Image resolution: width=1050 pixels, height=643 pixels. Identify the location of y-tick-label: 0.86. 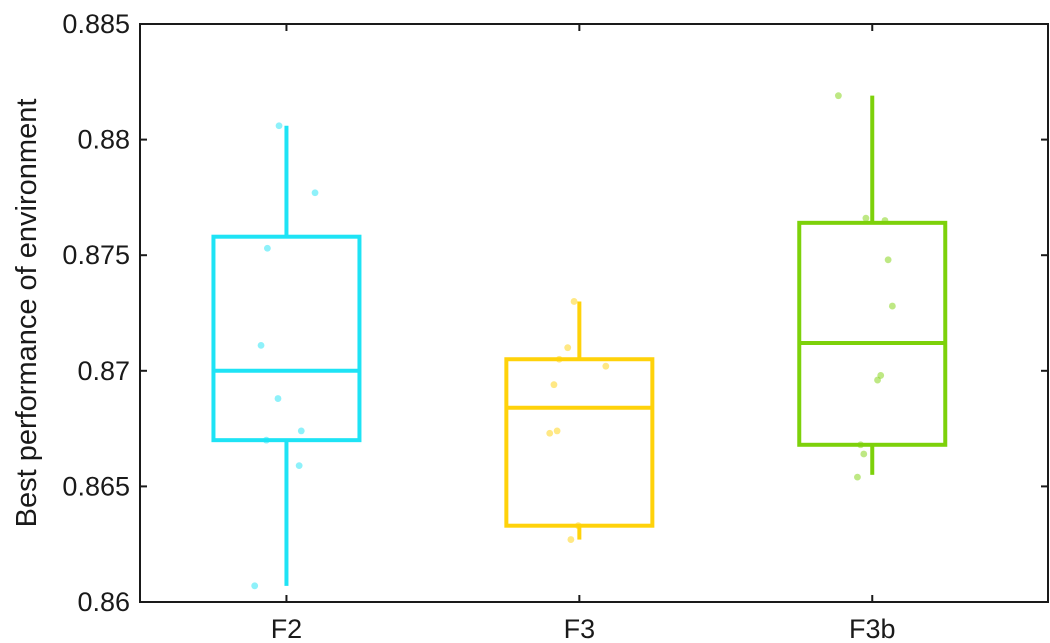
(103, 602).